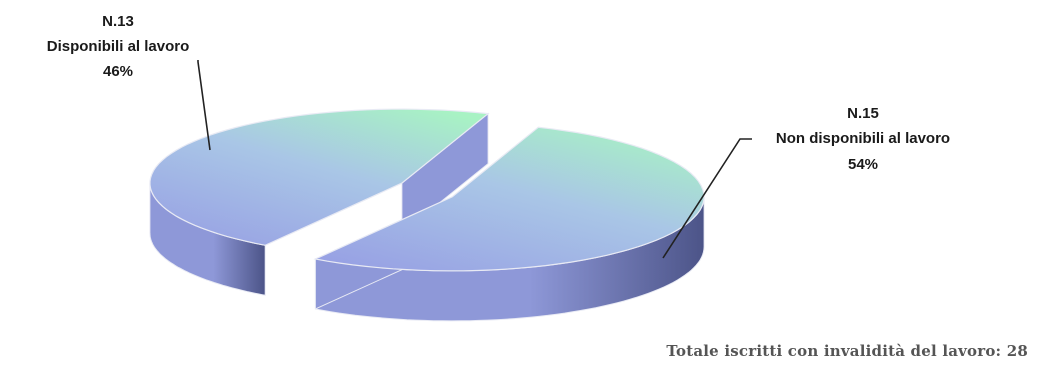  What do you see at coordinates (118, 46) in the screenshot?
I see `slice-label-name-disponibili: Disponibili al lavoro` at bounding box center [118, 46].